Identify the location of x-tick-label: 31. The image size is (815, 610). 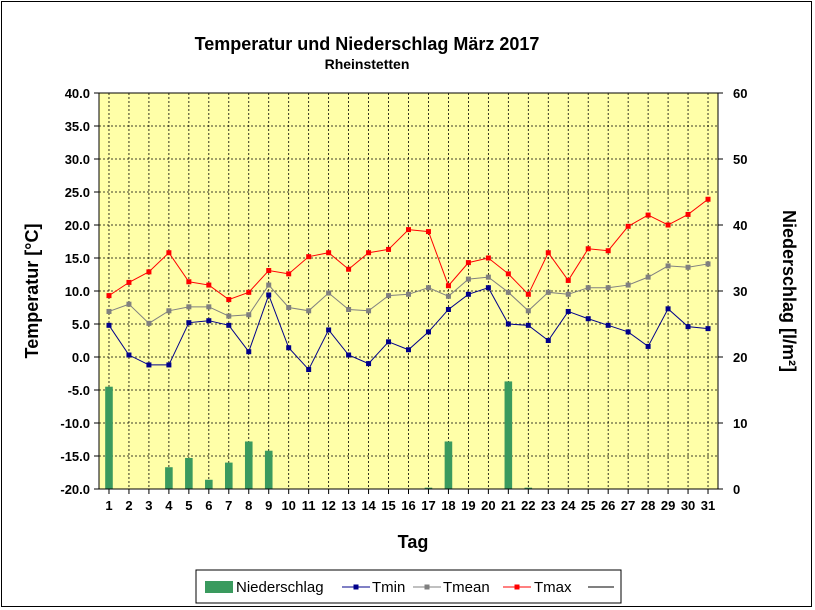
(708, 505).